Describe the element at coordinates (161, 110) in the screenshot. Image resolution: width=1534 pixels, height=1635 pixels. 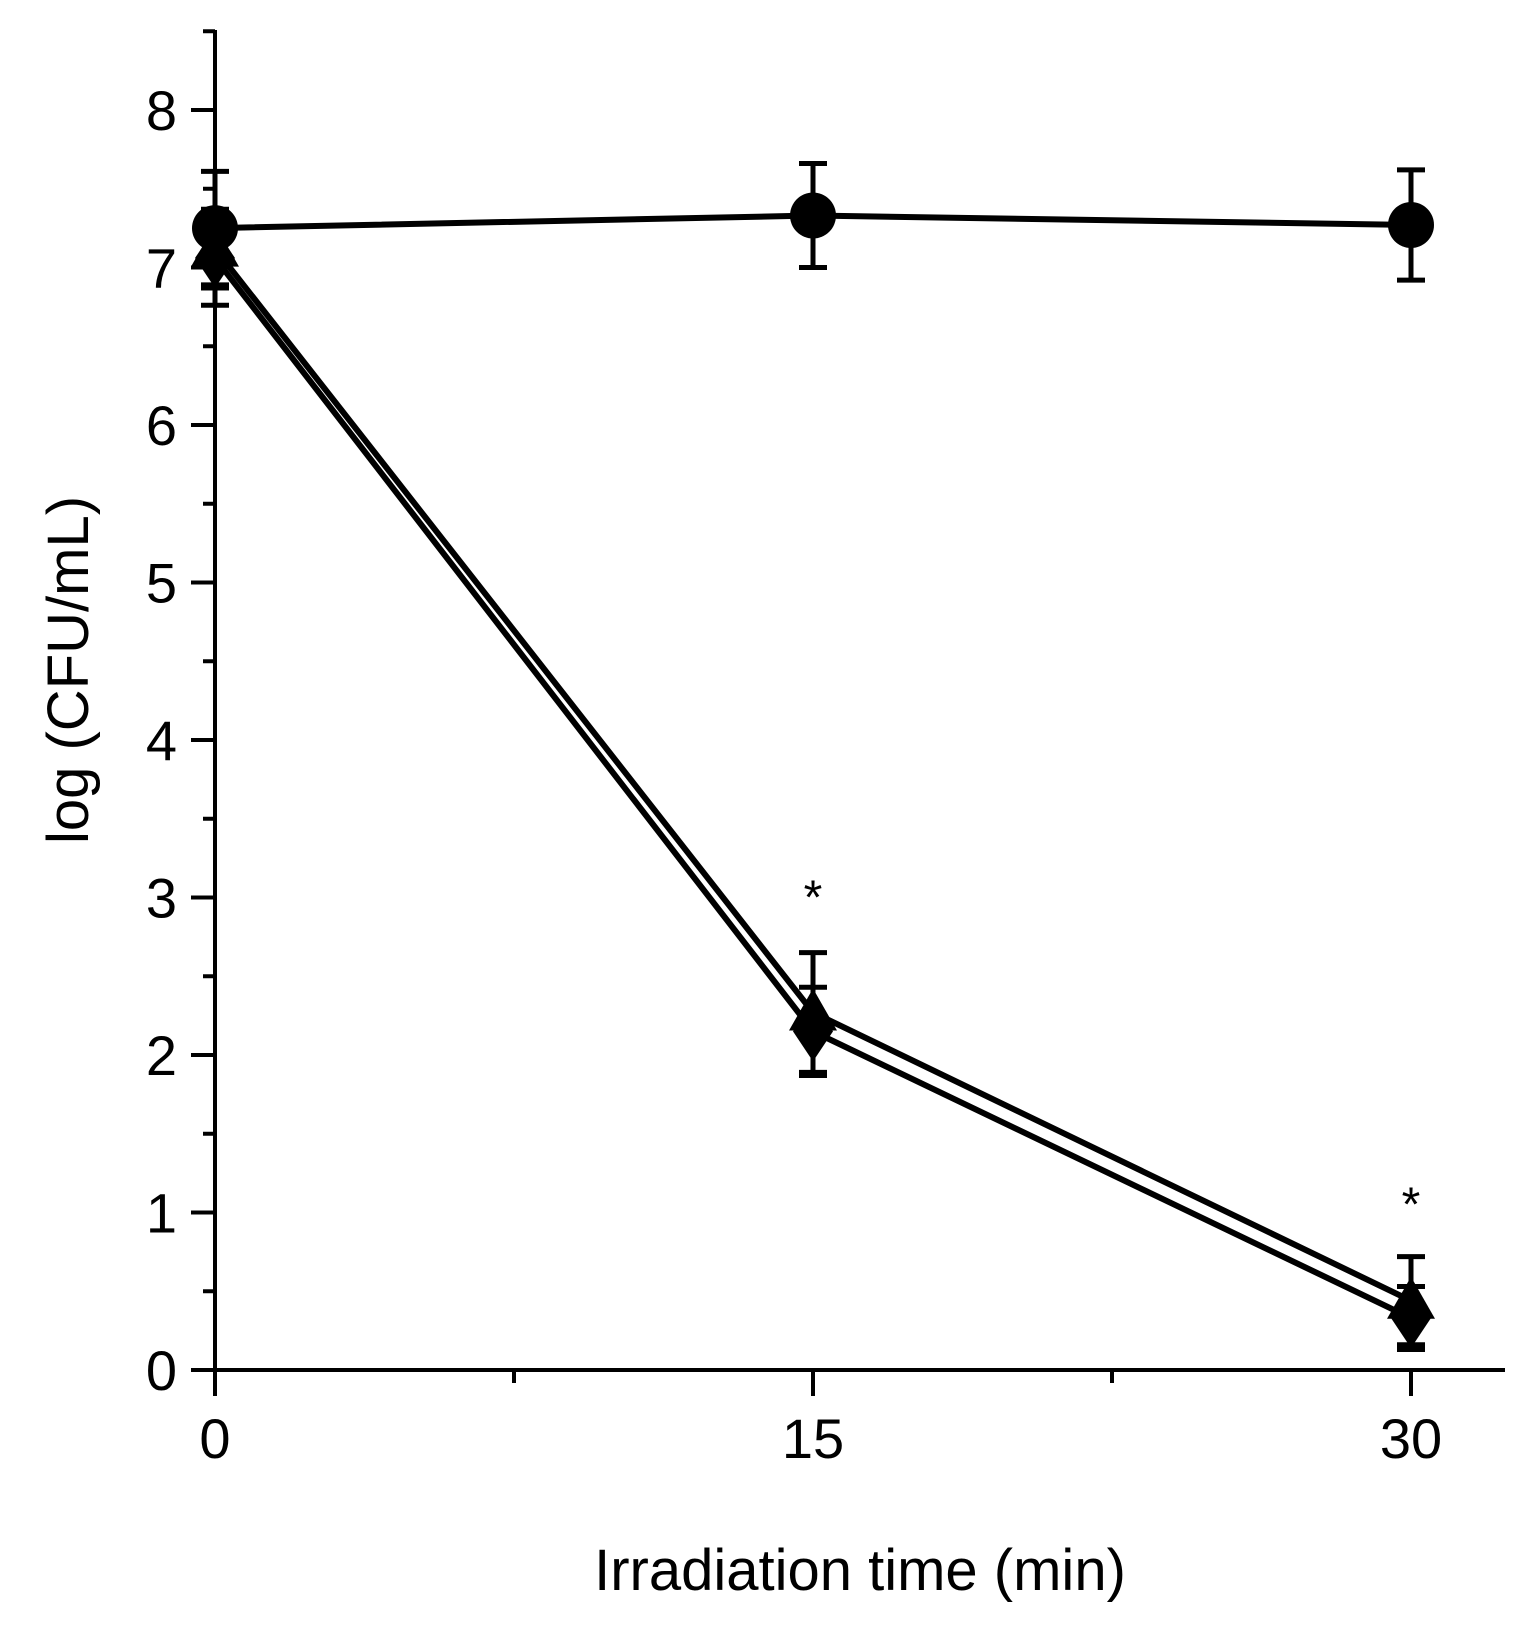
I see `y-tick-label: 8` at that location.